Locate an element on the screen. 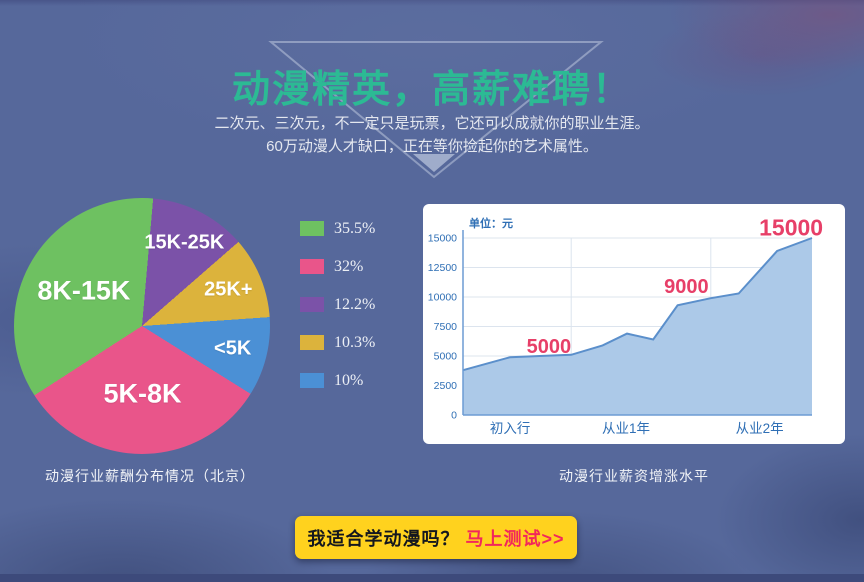 This screenshot has height=582, width=864. pie-slice-label: <5K is located at coordinates (233, 348).